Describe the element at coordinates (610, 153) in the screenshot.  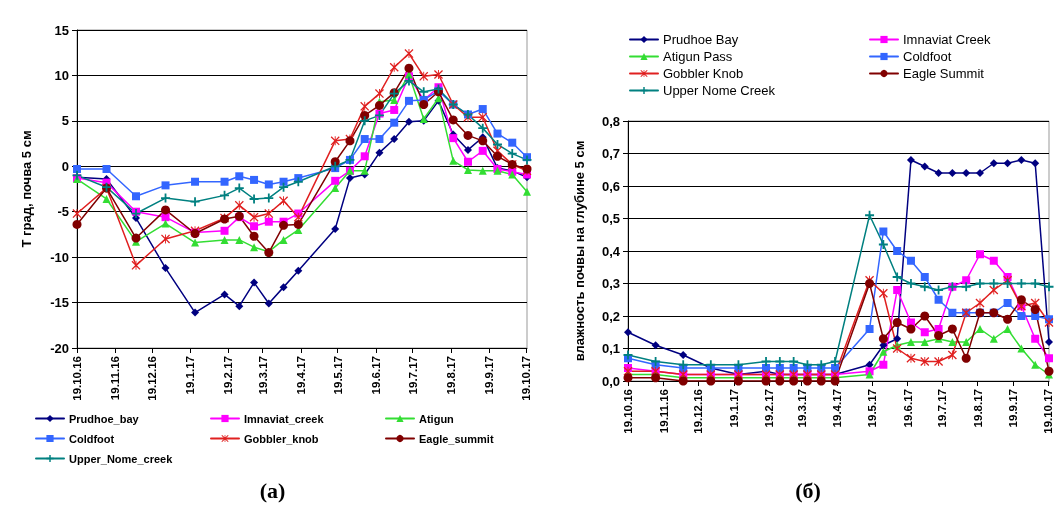
I see `y-tick-label: 0,7` at that location.